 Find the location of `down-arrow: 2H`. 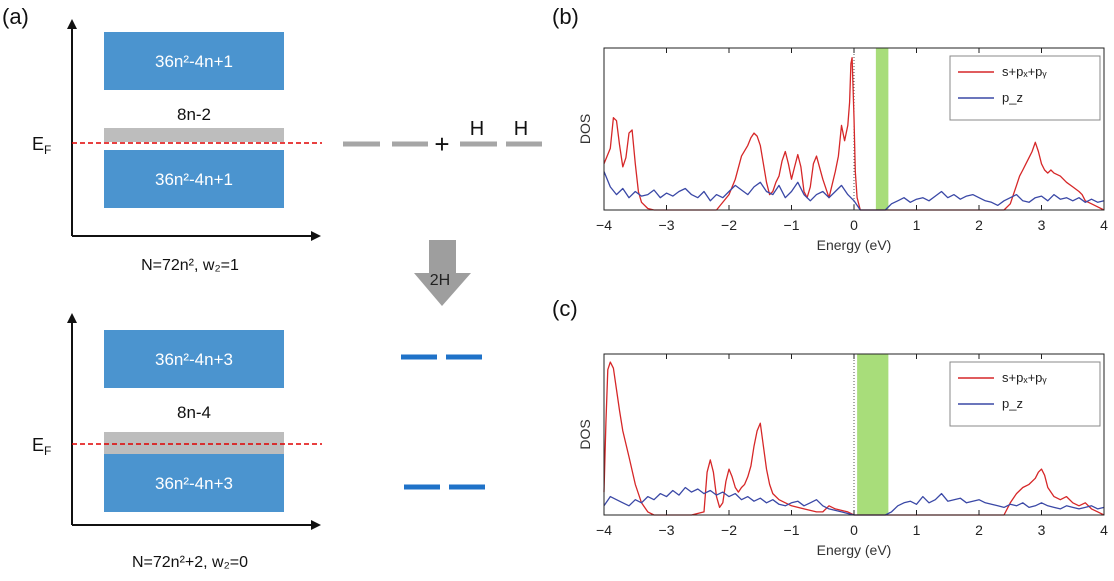

down-arrow: 2H is located at coordinates (442, 273).